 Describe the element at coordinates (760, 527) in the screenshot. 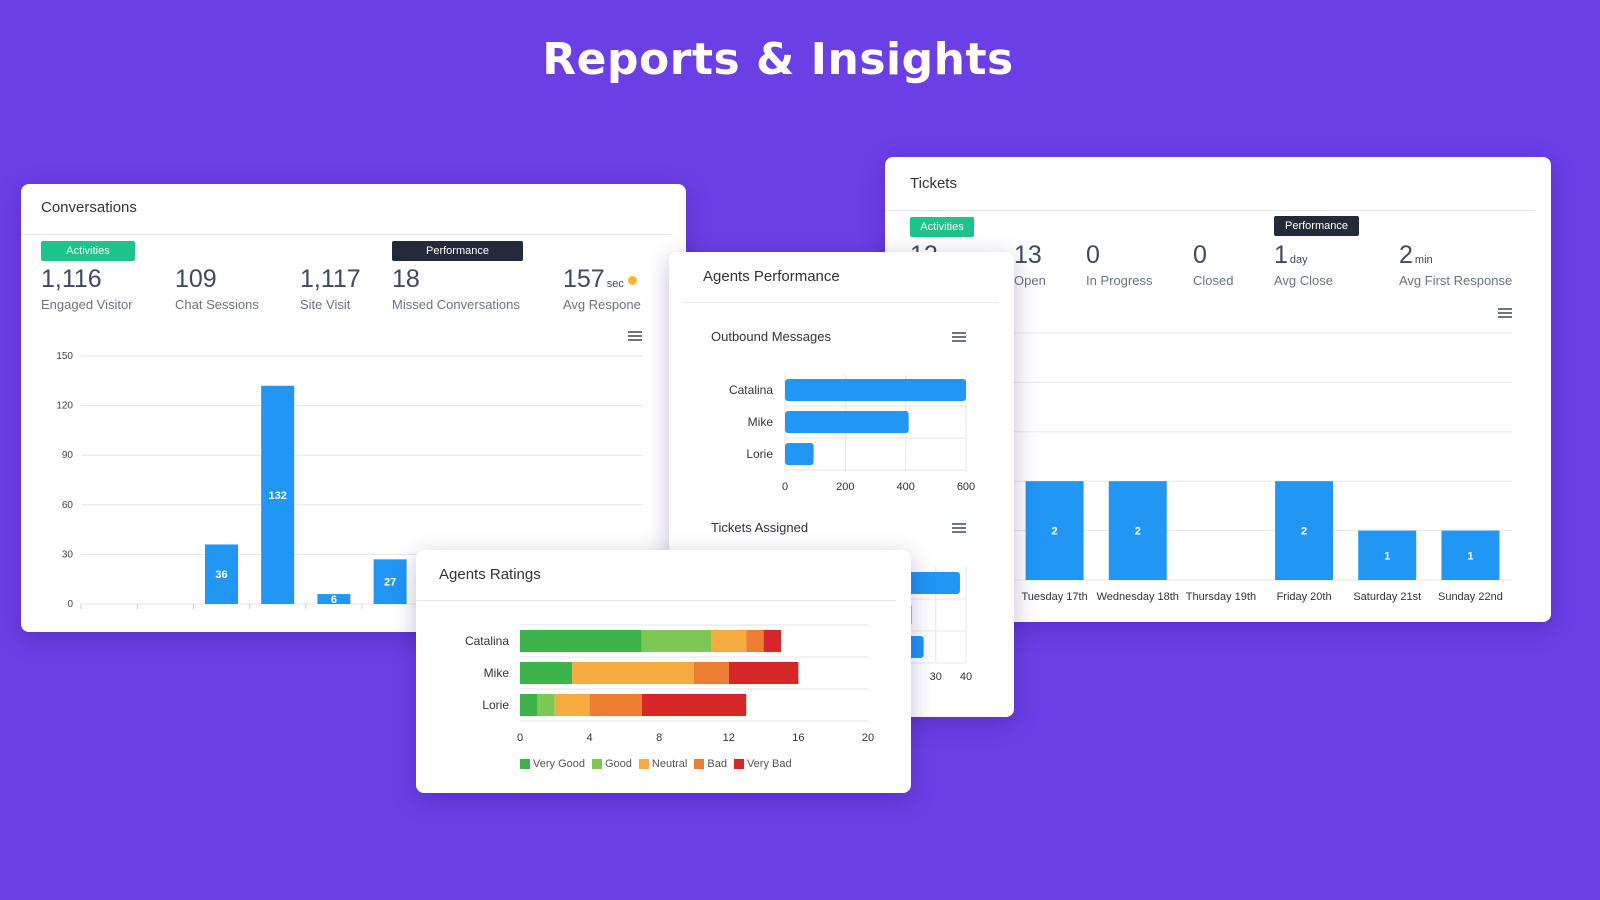

I see `tickets-assigned-title: Tickets Assigned` at that location.